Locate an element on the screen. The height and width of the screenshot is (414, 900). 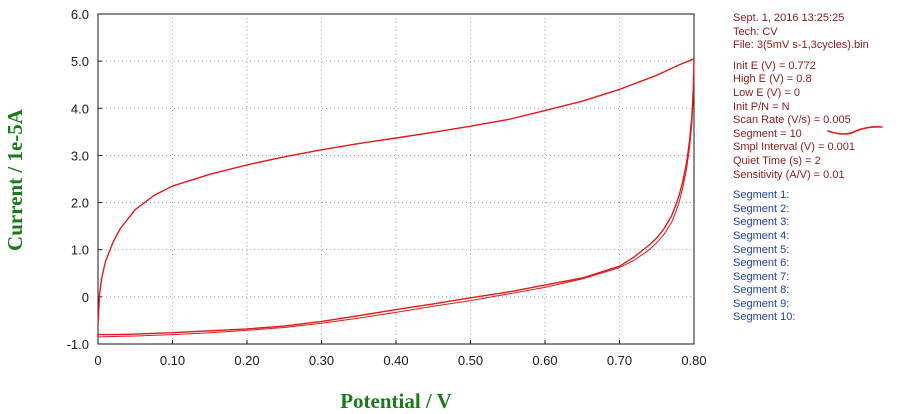
param-quiet-time: Quiet Time (s) = 2 is located at coordinates (777, 160).